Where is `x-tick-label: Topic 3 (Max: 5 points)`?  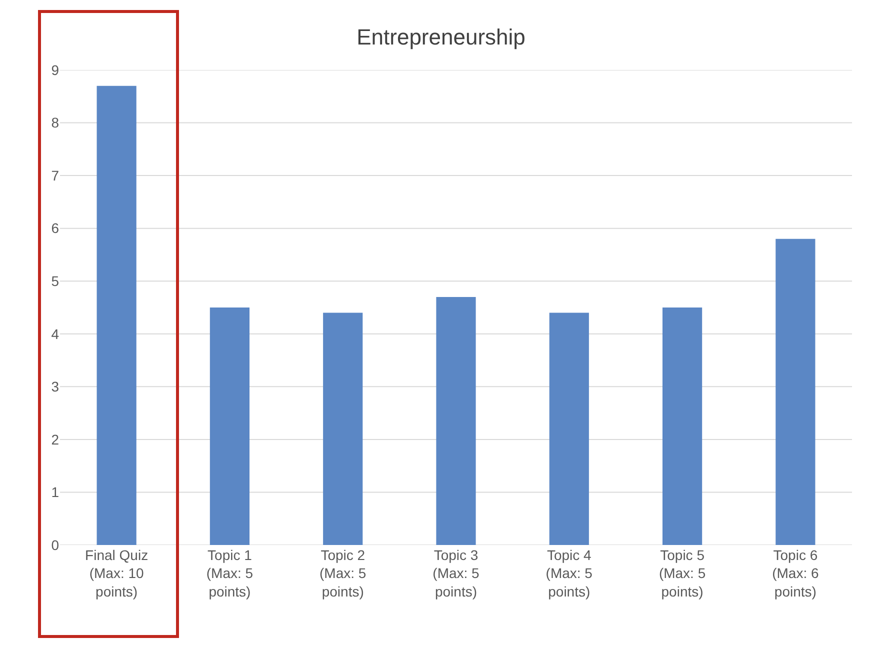 x-tick-label: Topic 3 (Max: 5 points) is located at coordinates (456, 573).